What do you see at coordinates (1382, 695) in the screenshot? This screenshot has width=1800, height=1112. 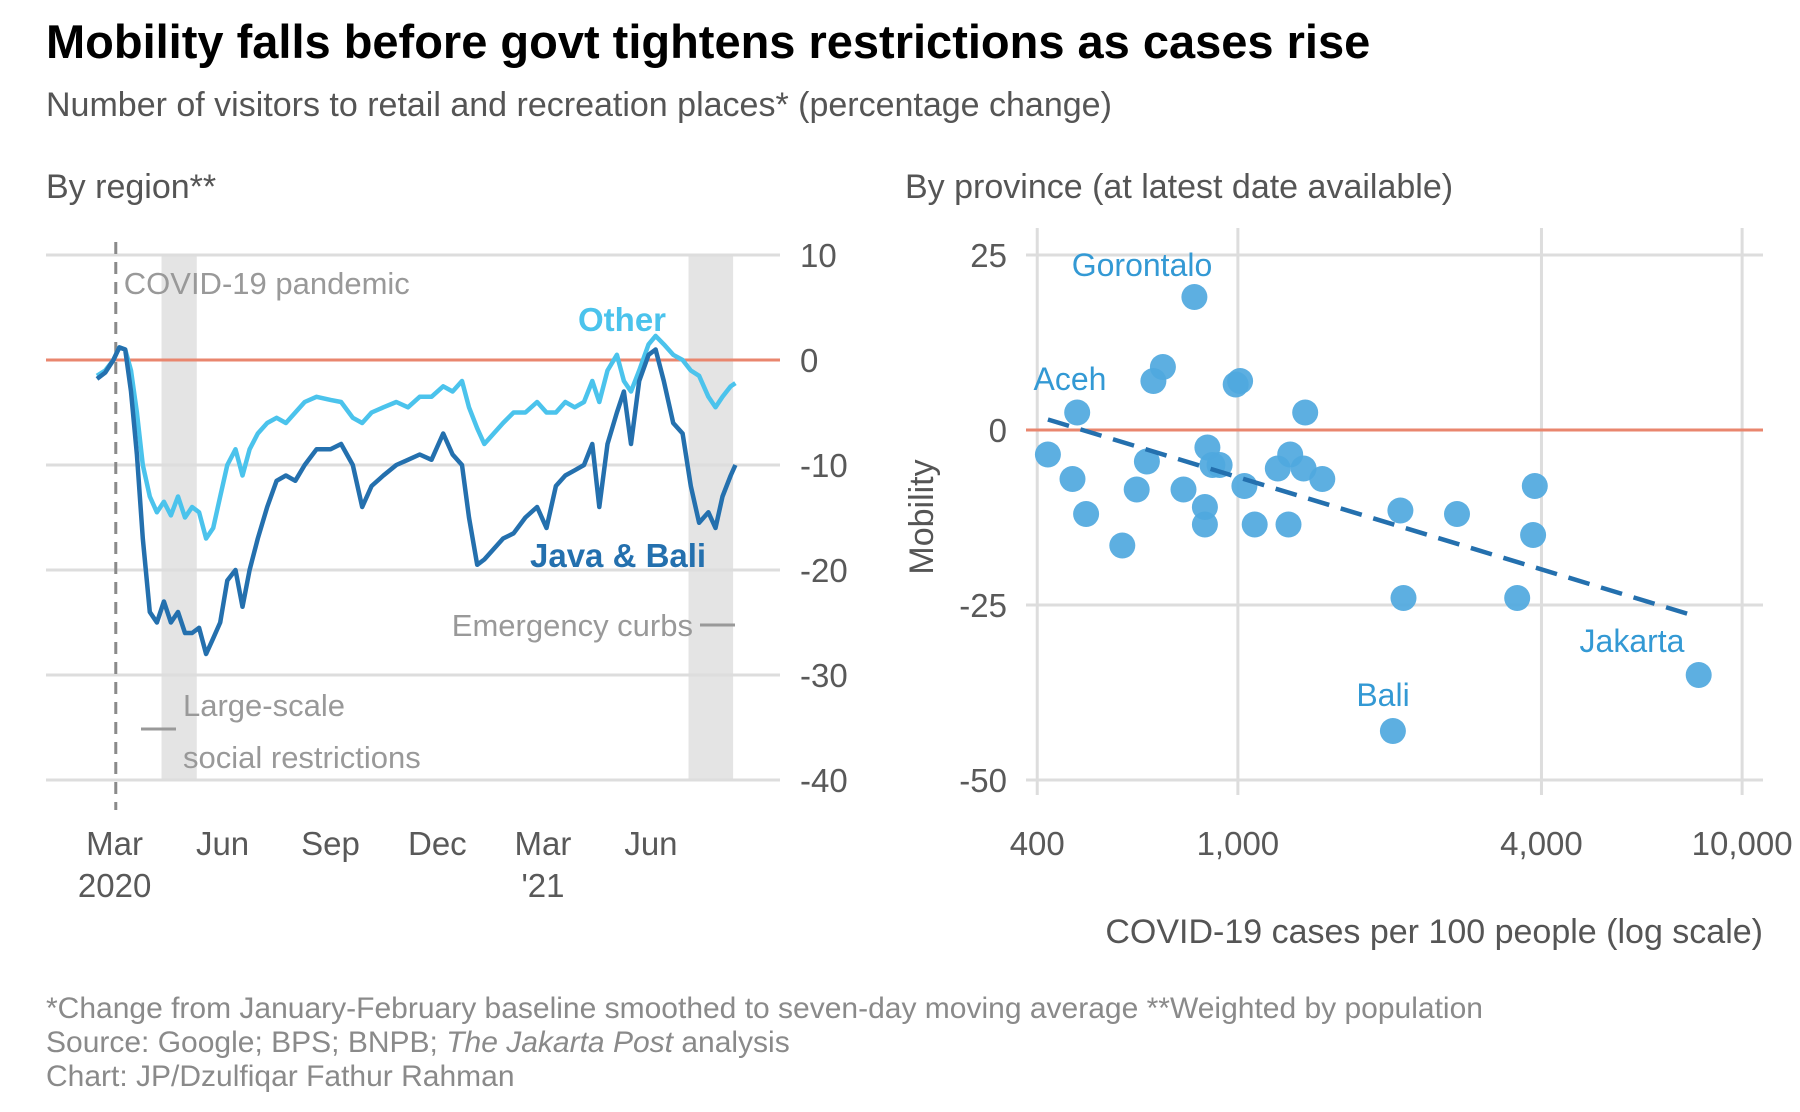 I see `label-bali: Bali` at bounding box center [1382, 695].